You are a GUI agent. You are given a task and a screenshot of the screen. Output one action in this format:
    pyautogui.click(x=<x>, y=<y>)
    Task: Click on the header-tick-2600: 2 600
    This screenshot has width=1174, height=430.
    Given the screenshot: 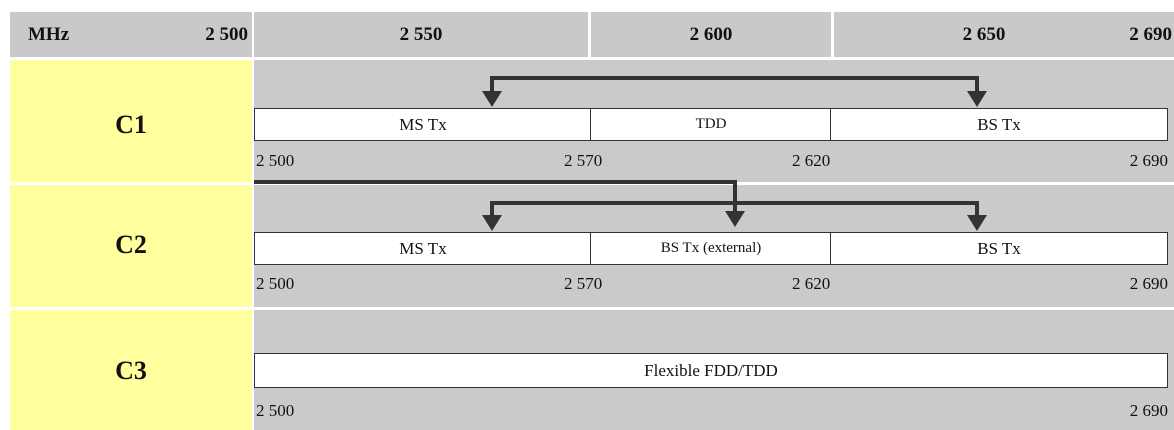 What is the action you would take?
    pyautogui.click(x=711, y=34)
    